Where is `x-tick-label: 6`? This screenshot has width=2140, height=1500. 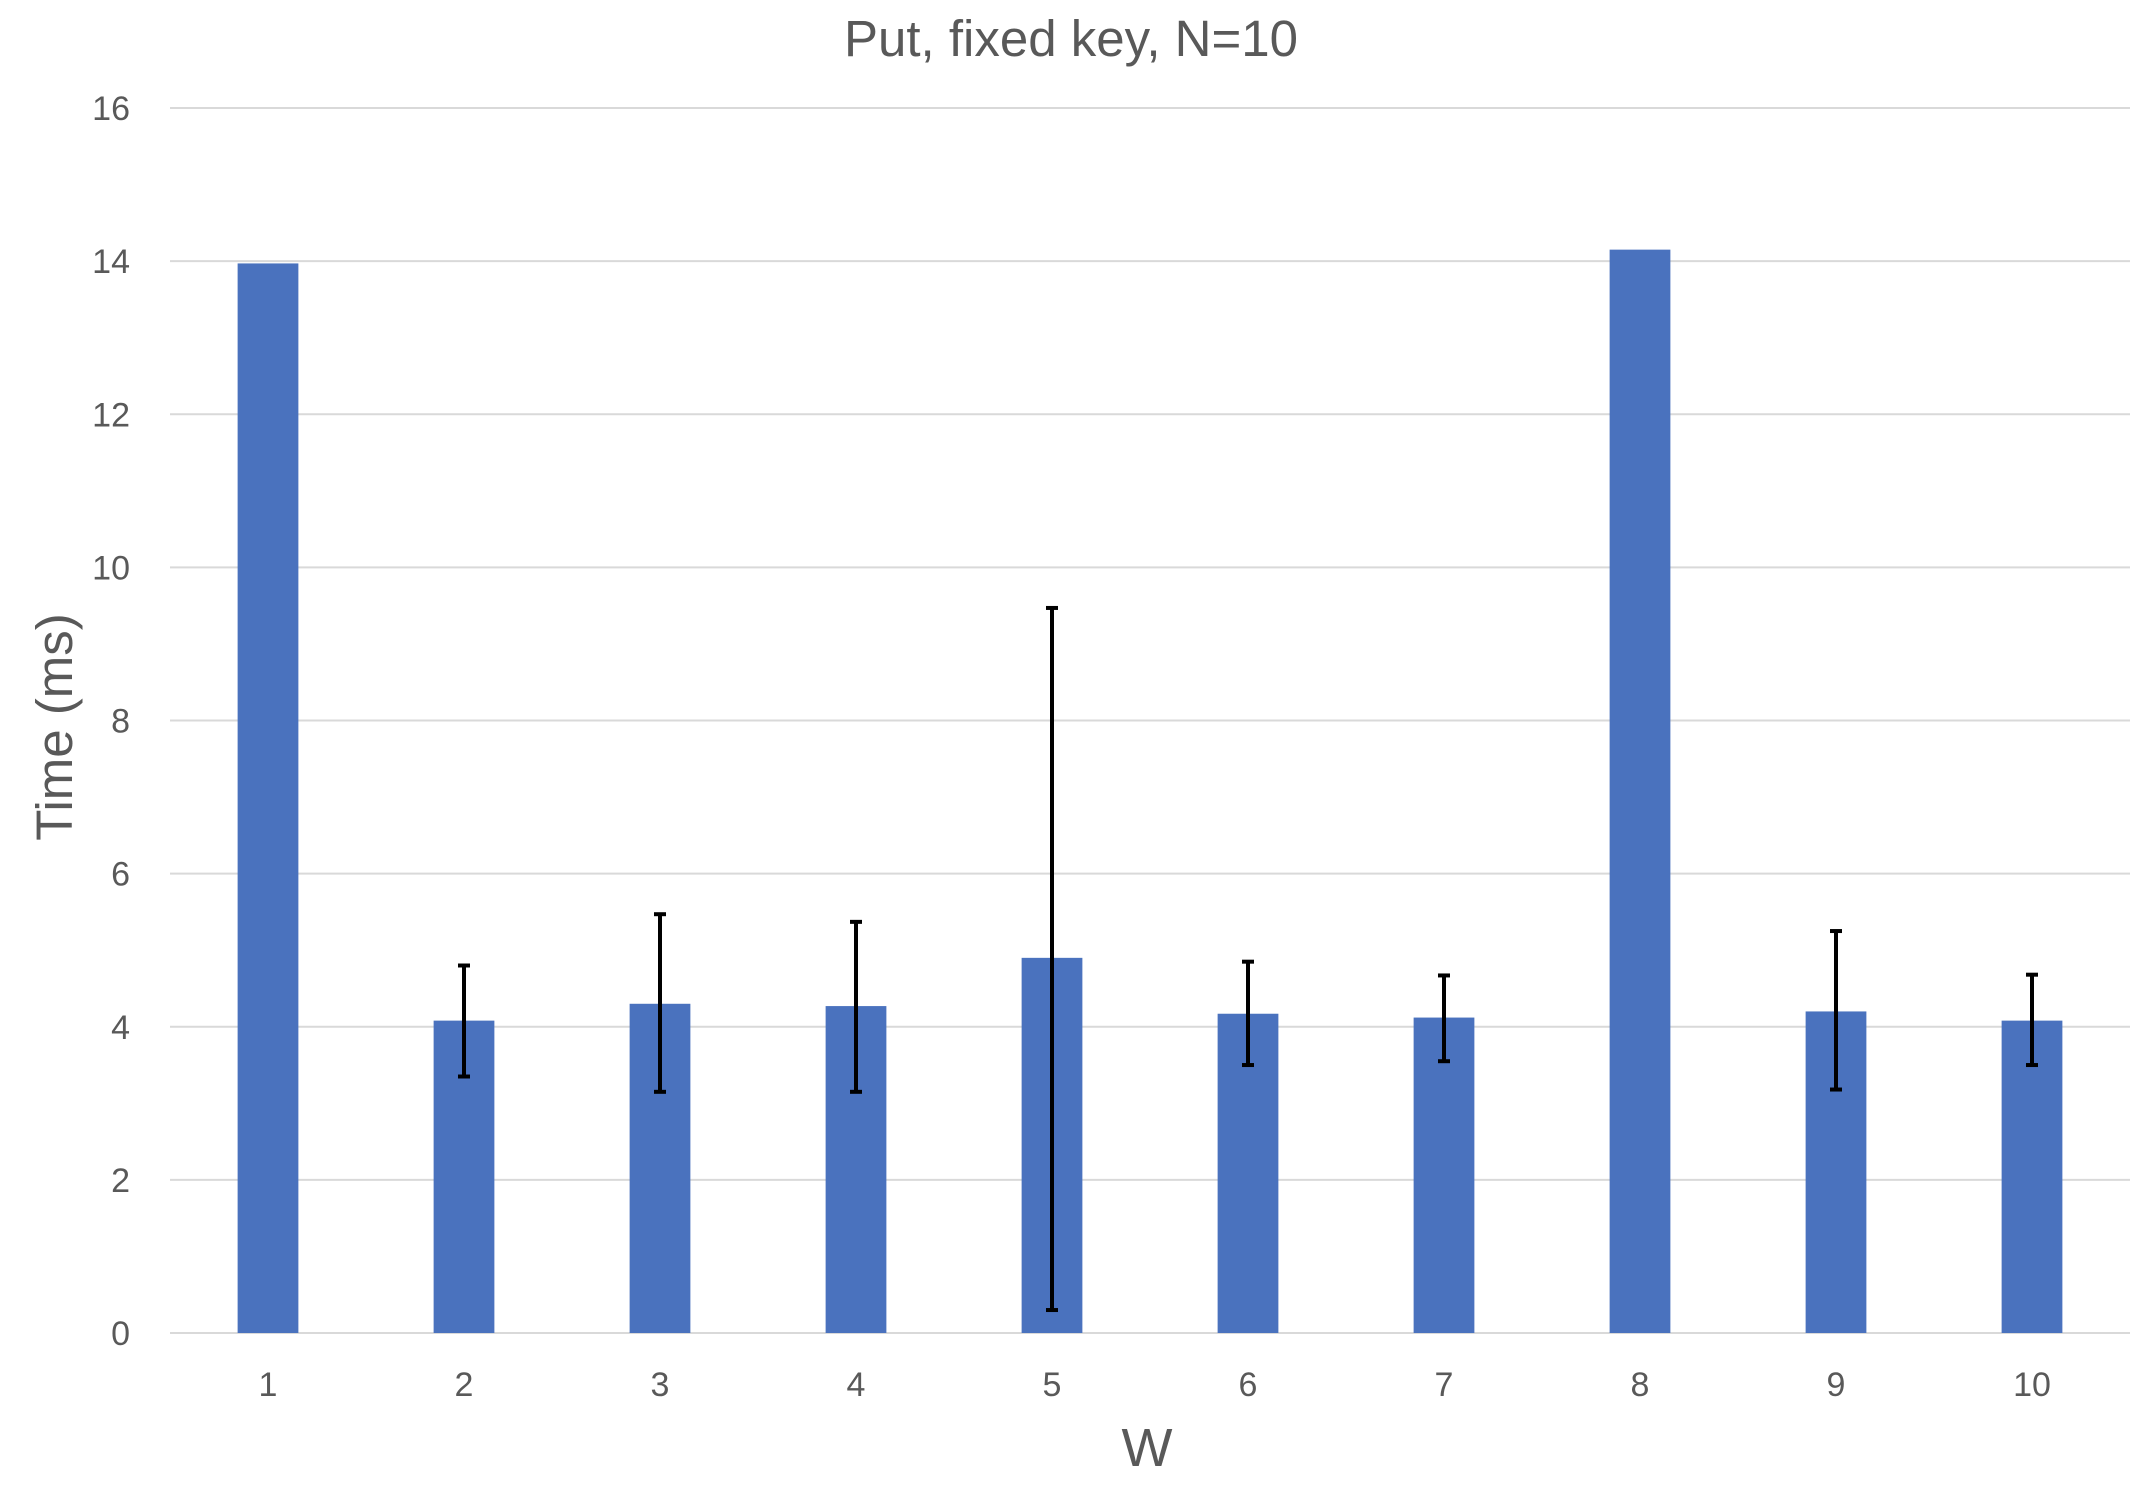
x-tick-label: 6 is located at coordinates (1248, 1385).